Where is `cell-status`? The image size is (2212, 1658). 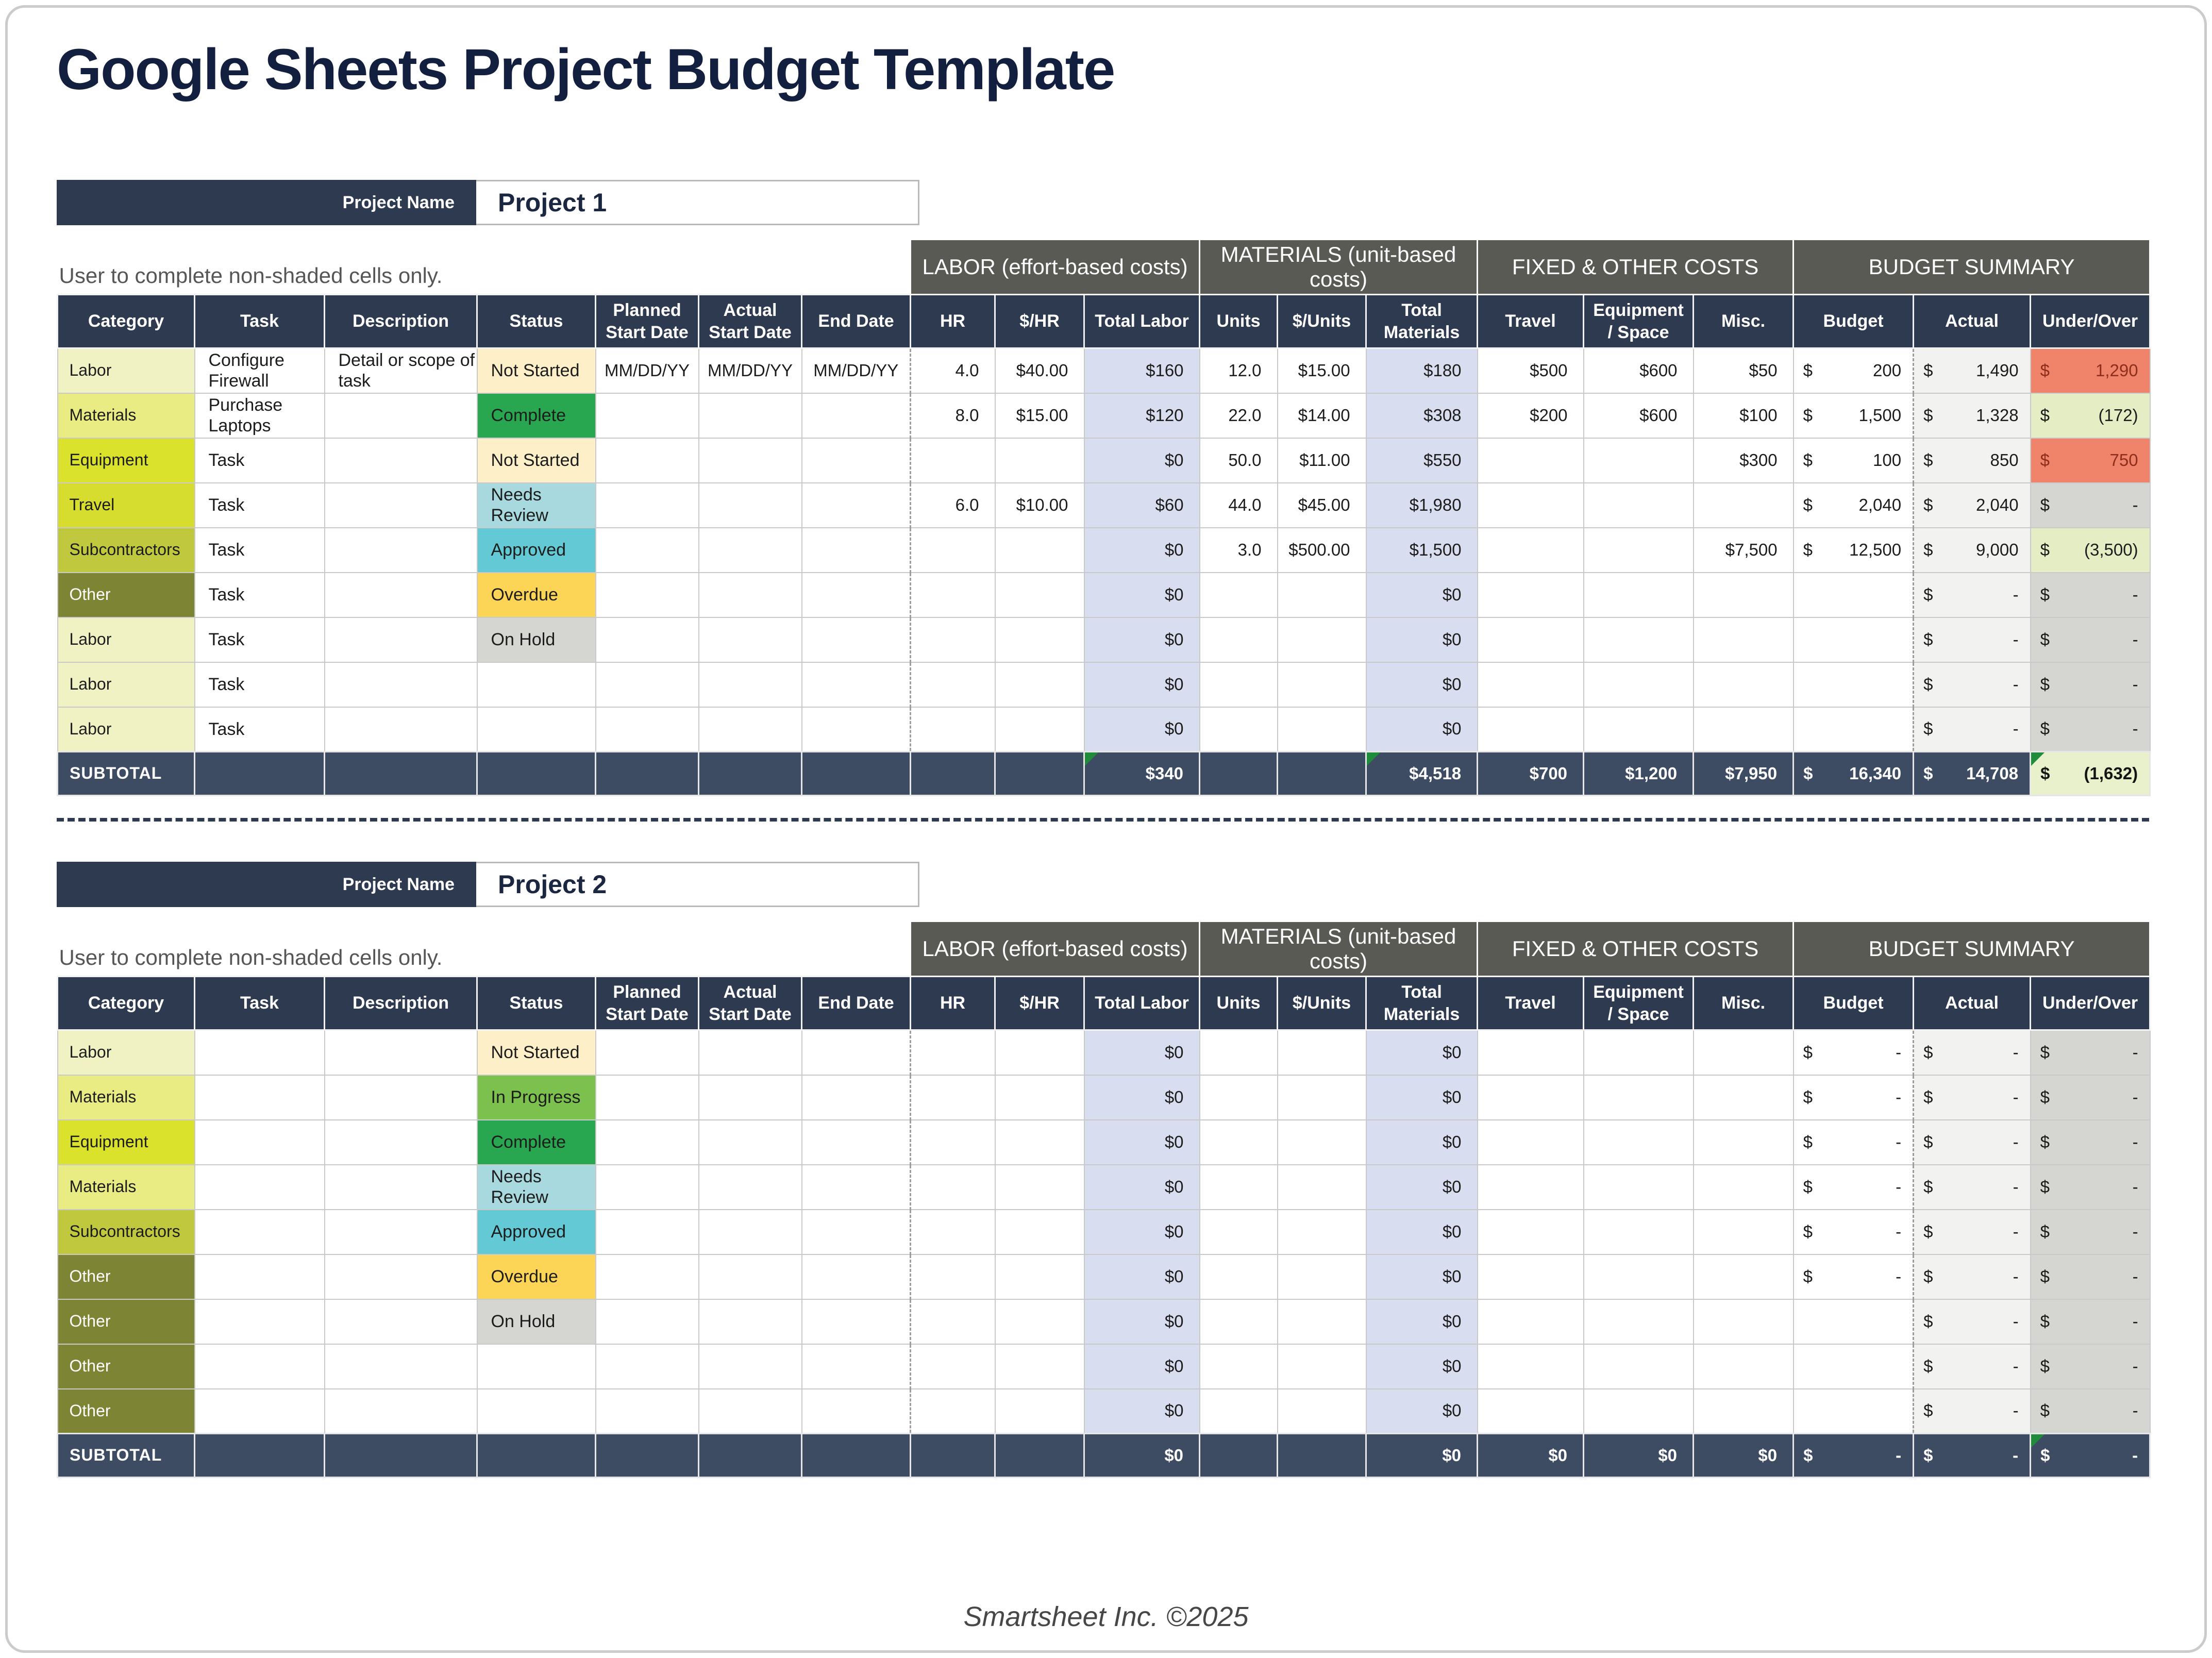
cell-status is located at coordinates (536, 684).